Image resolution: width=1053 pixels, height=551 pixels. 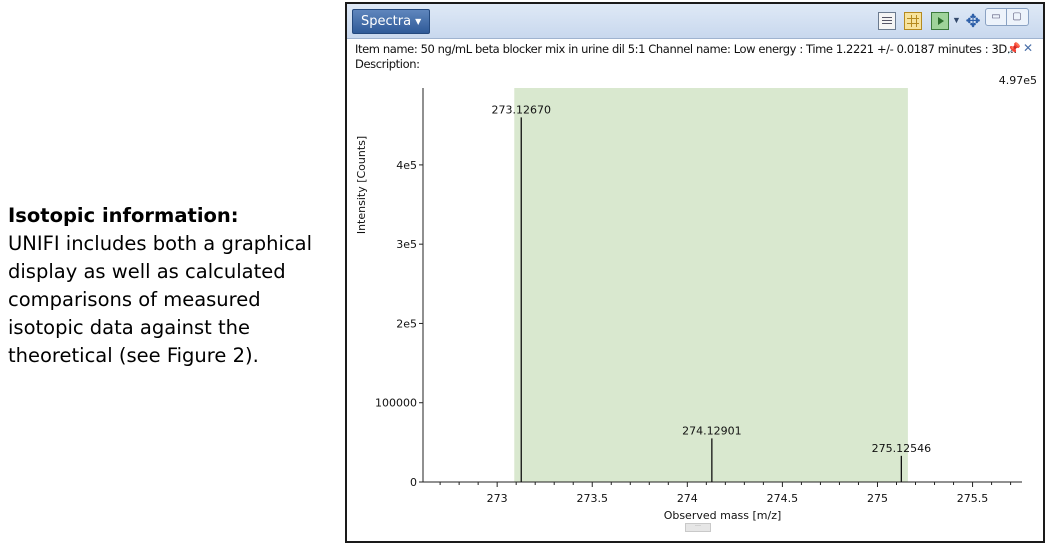 What do you see at coordinates (973, 21) in the screenshot?
I see `move-icon: ✥` at bounding box center [973, 21].